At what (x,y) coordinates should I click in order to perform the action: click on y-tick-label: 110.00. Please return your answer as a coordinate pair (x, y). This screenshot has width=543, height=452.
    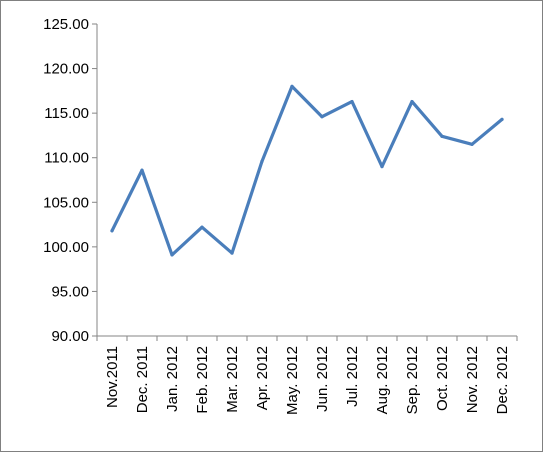
    Looking at the image, I should click on (66, 158).